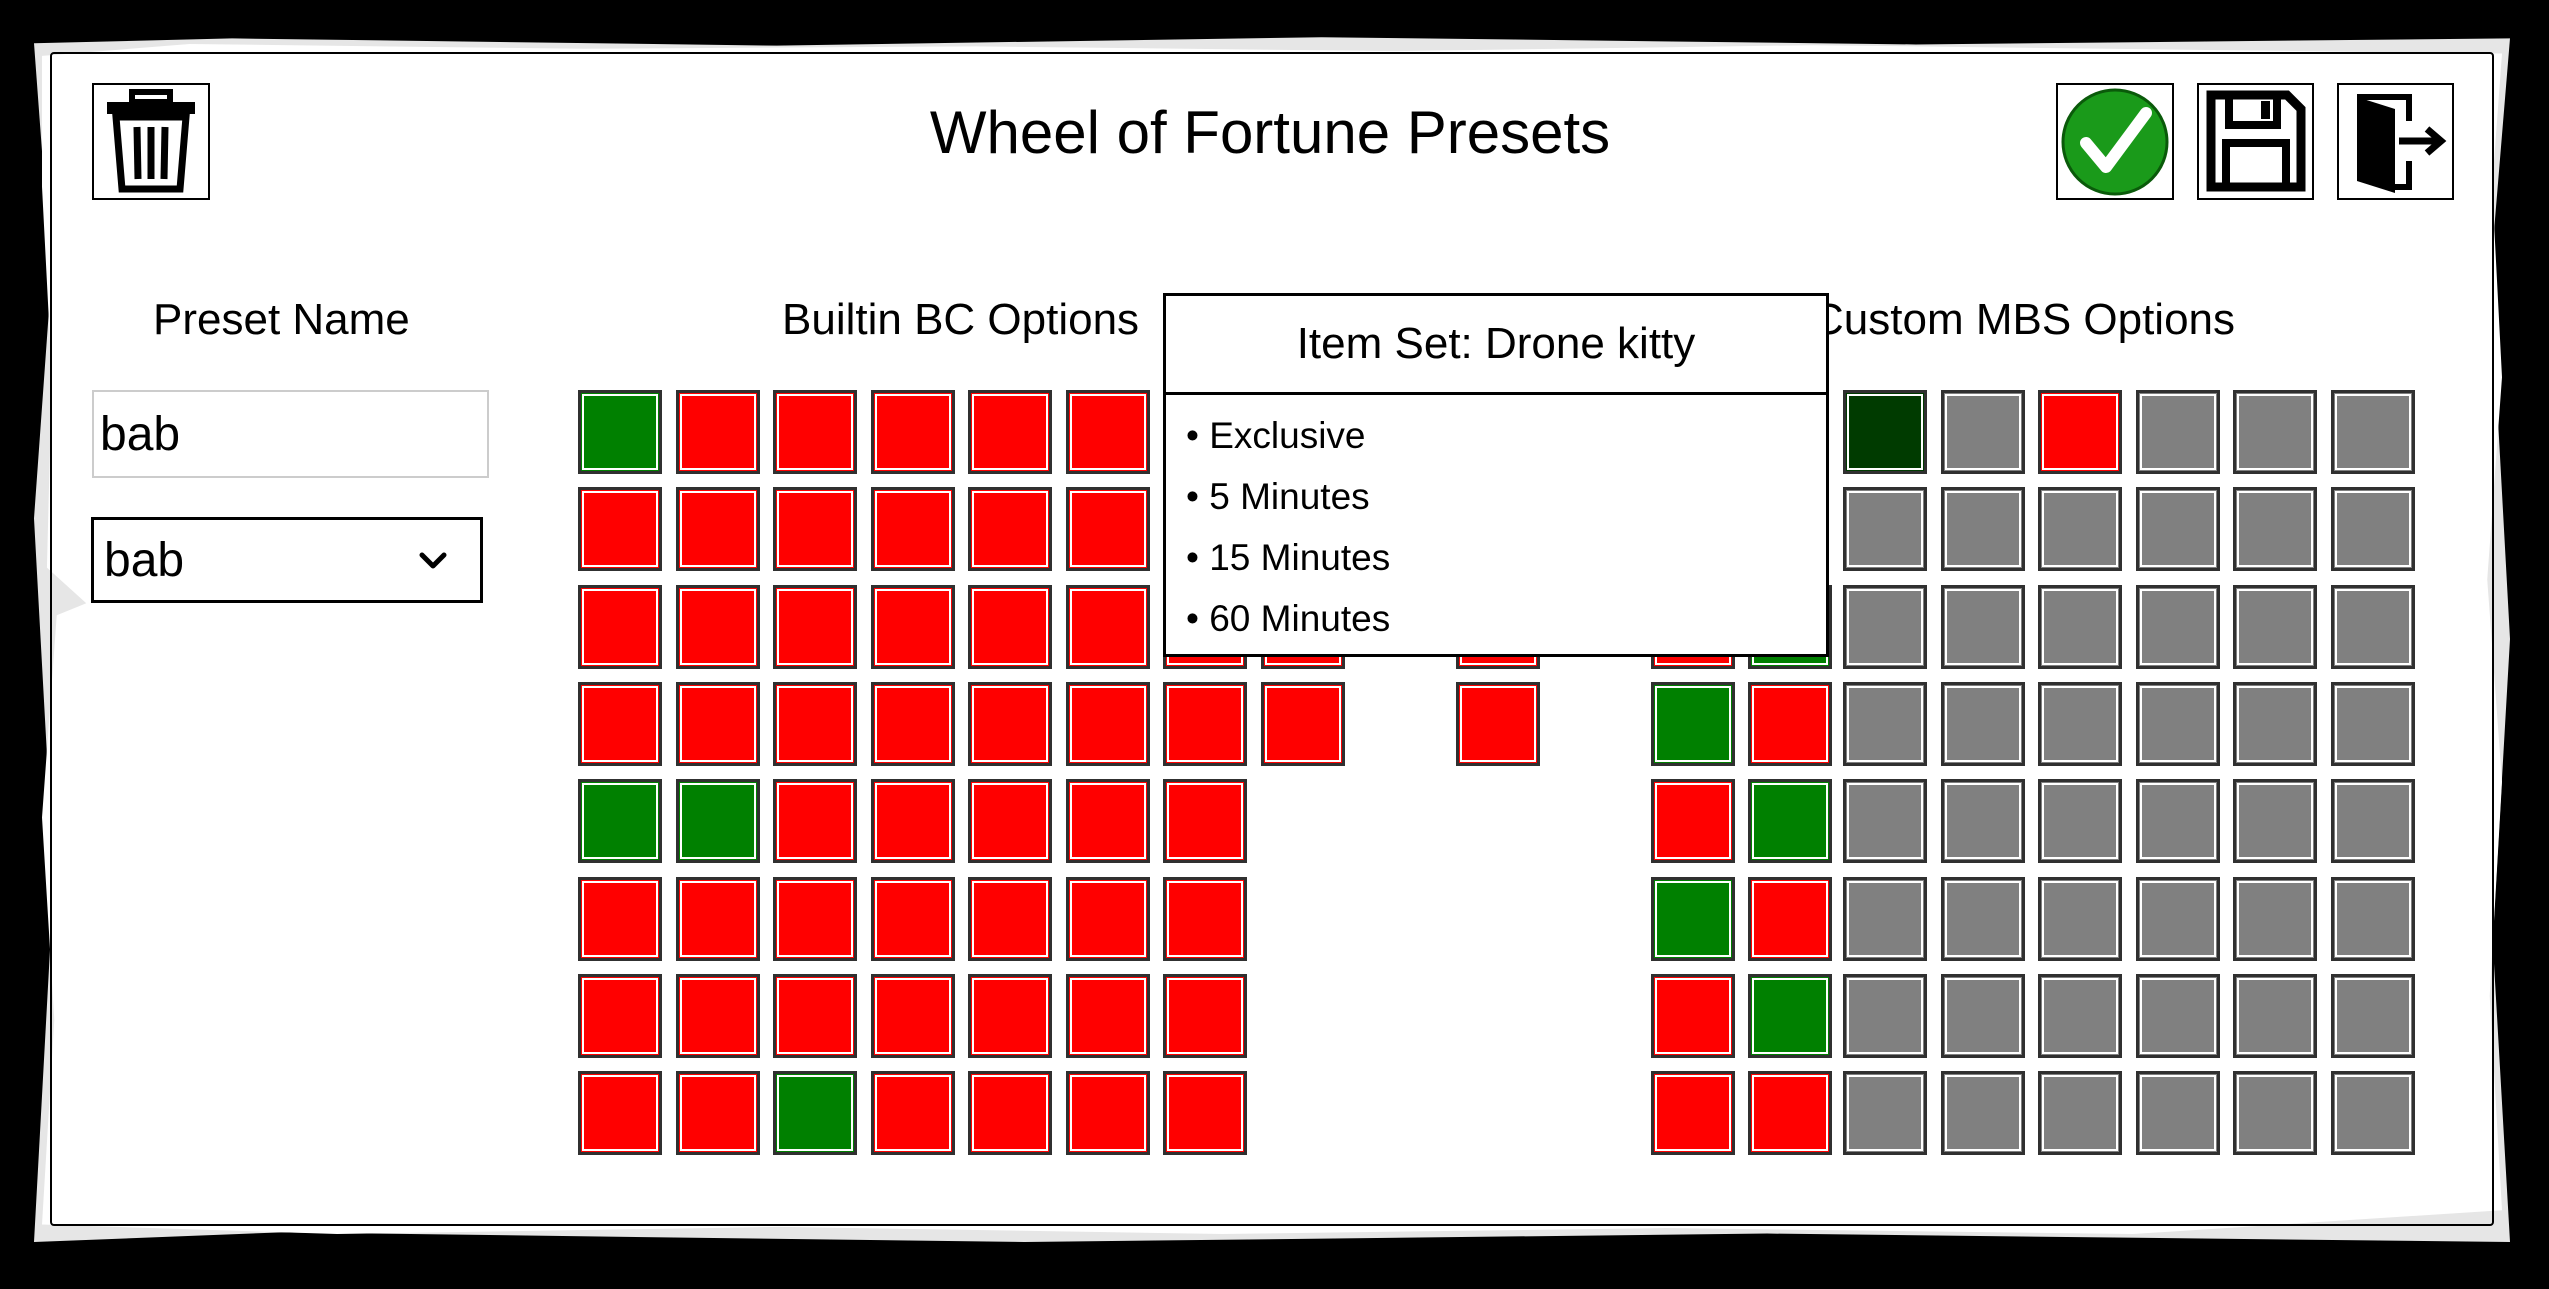 The height and width of the screenshot is (1289, 2549). What do you see at coordinates (2115, 141) in the screenshot?
I see `accept-button` at bounding box center [2115, 141].